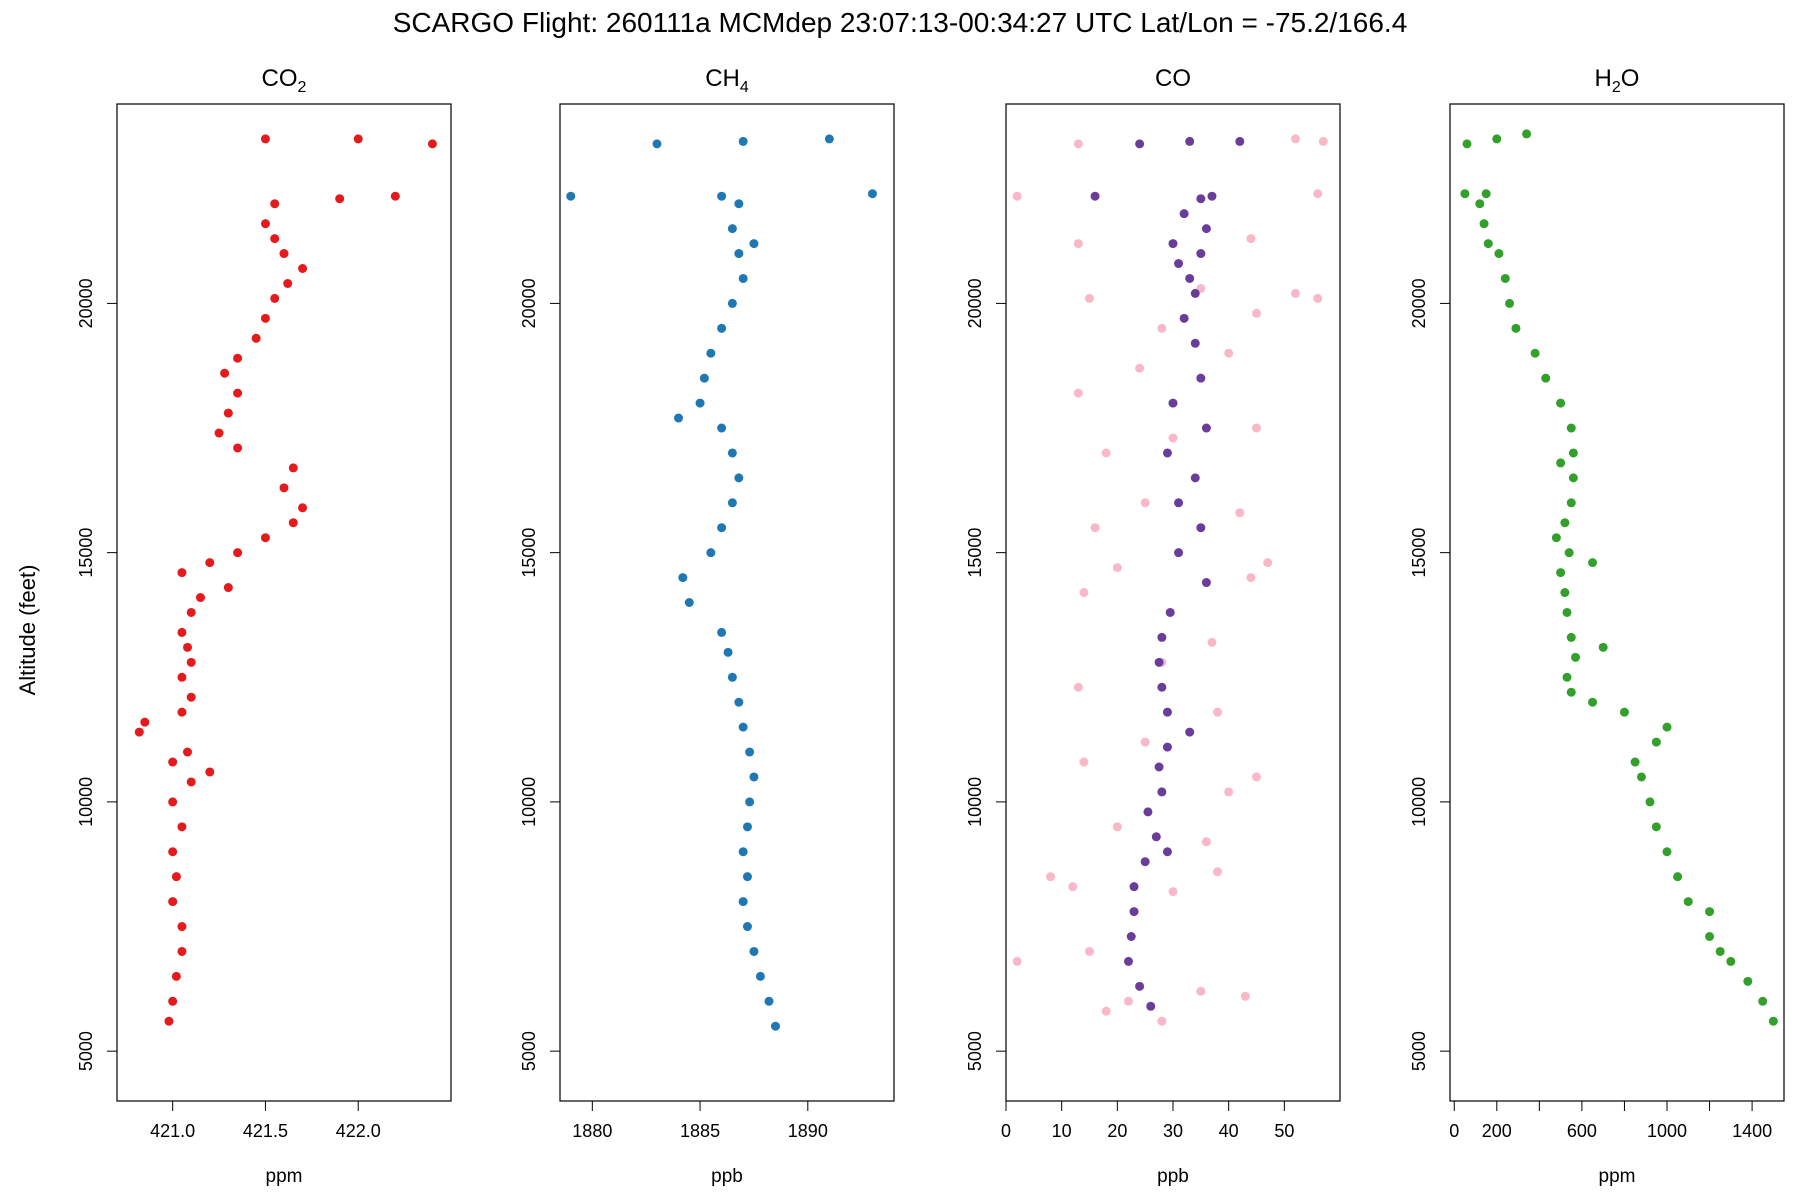  Describe the element at coordinates (592, 1131) in the screenshot. I see `x-tick-label: 1880` at that location.